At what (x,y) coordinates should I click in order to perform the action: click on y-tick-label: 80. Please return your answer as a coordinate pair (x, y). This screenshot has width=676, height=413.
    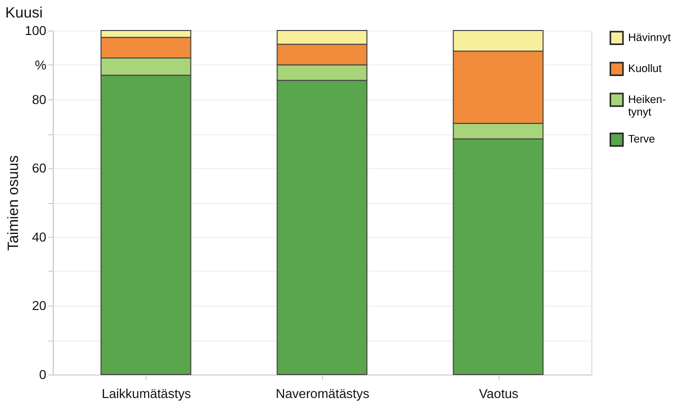
    Looking at the image, I should click on (39, 99).